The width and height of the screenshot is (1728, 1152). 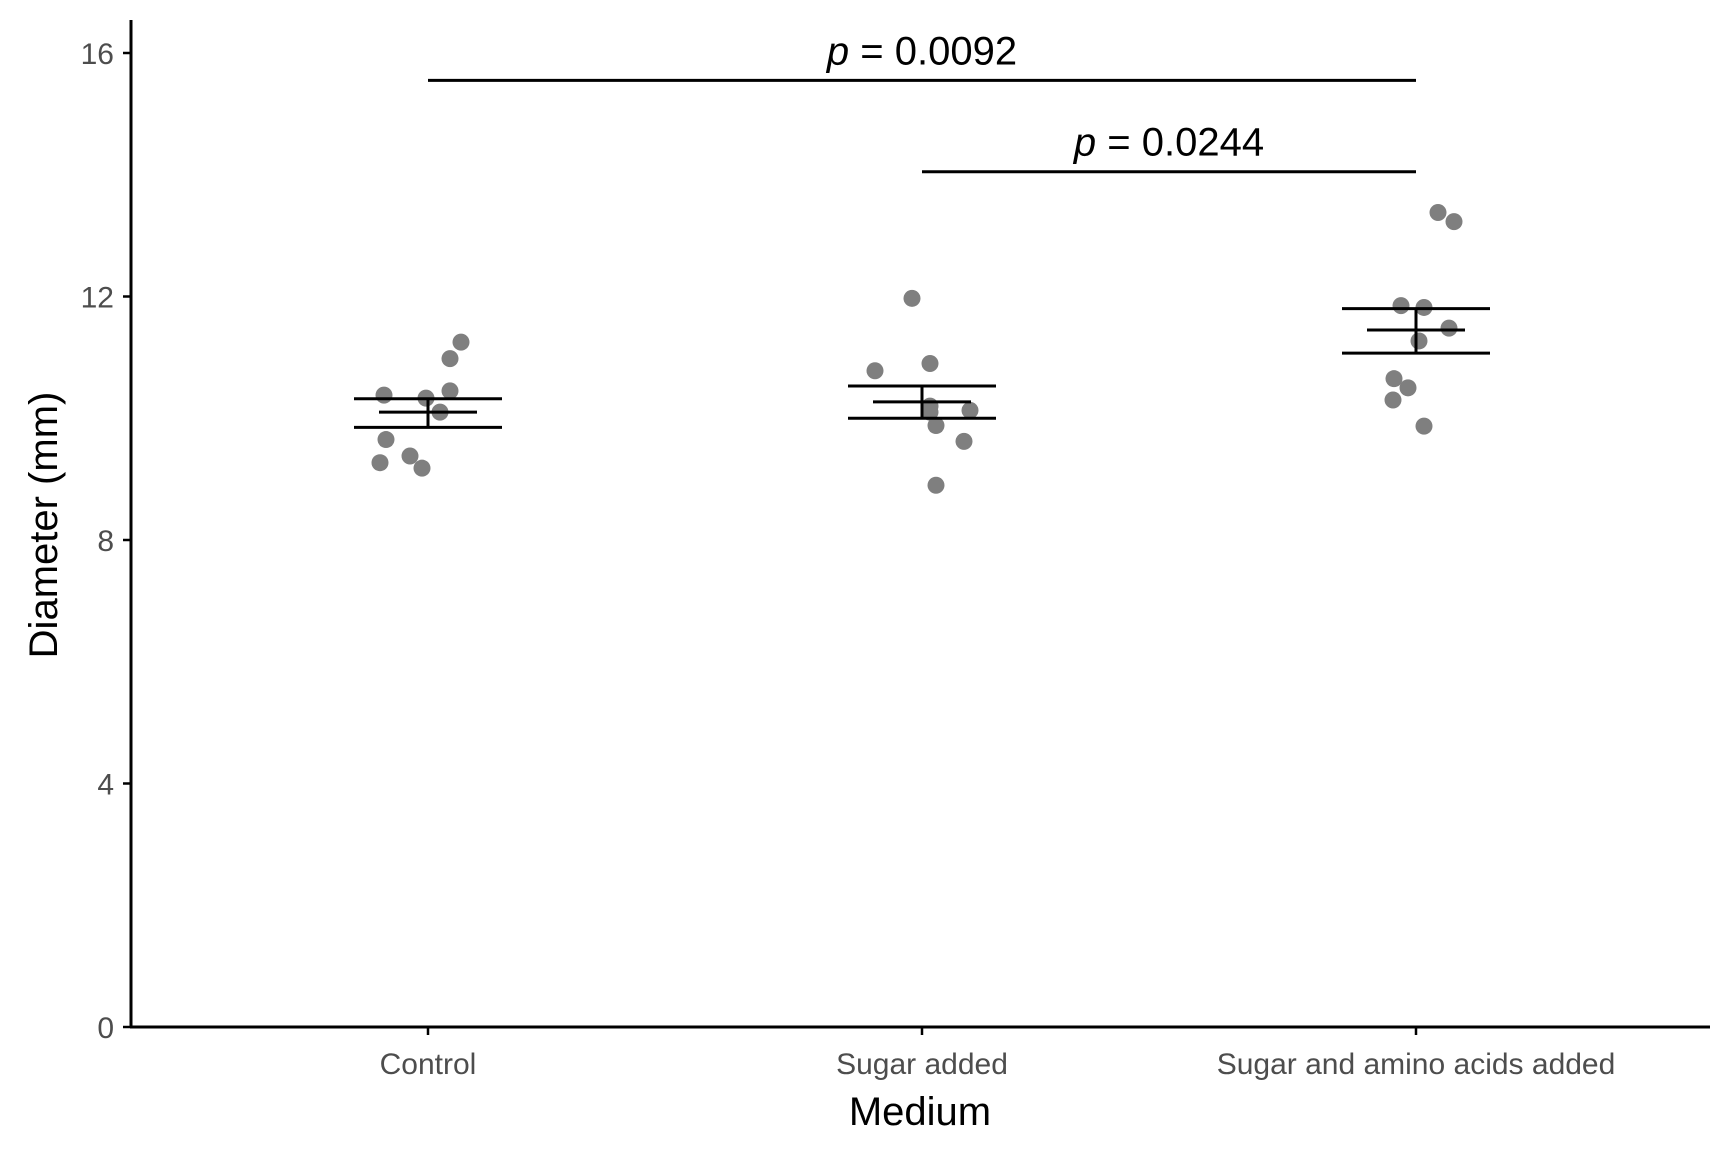 What do you see at coordinates (97, 298) in the screenshot?
I see `y-tick-label: 12` at bounding box center [97, 298].